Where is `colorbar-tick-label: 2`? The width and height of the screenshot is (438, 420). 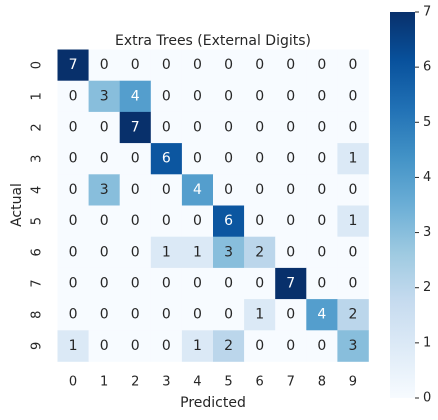
colorbar-tick-label: 2 is located at coordinates (427, 287).